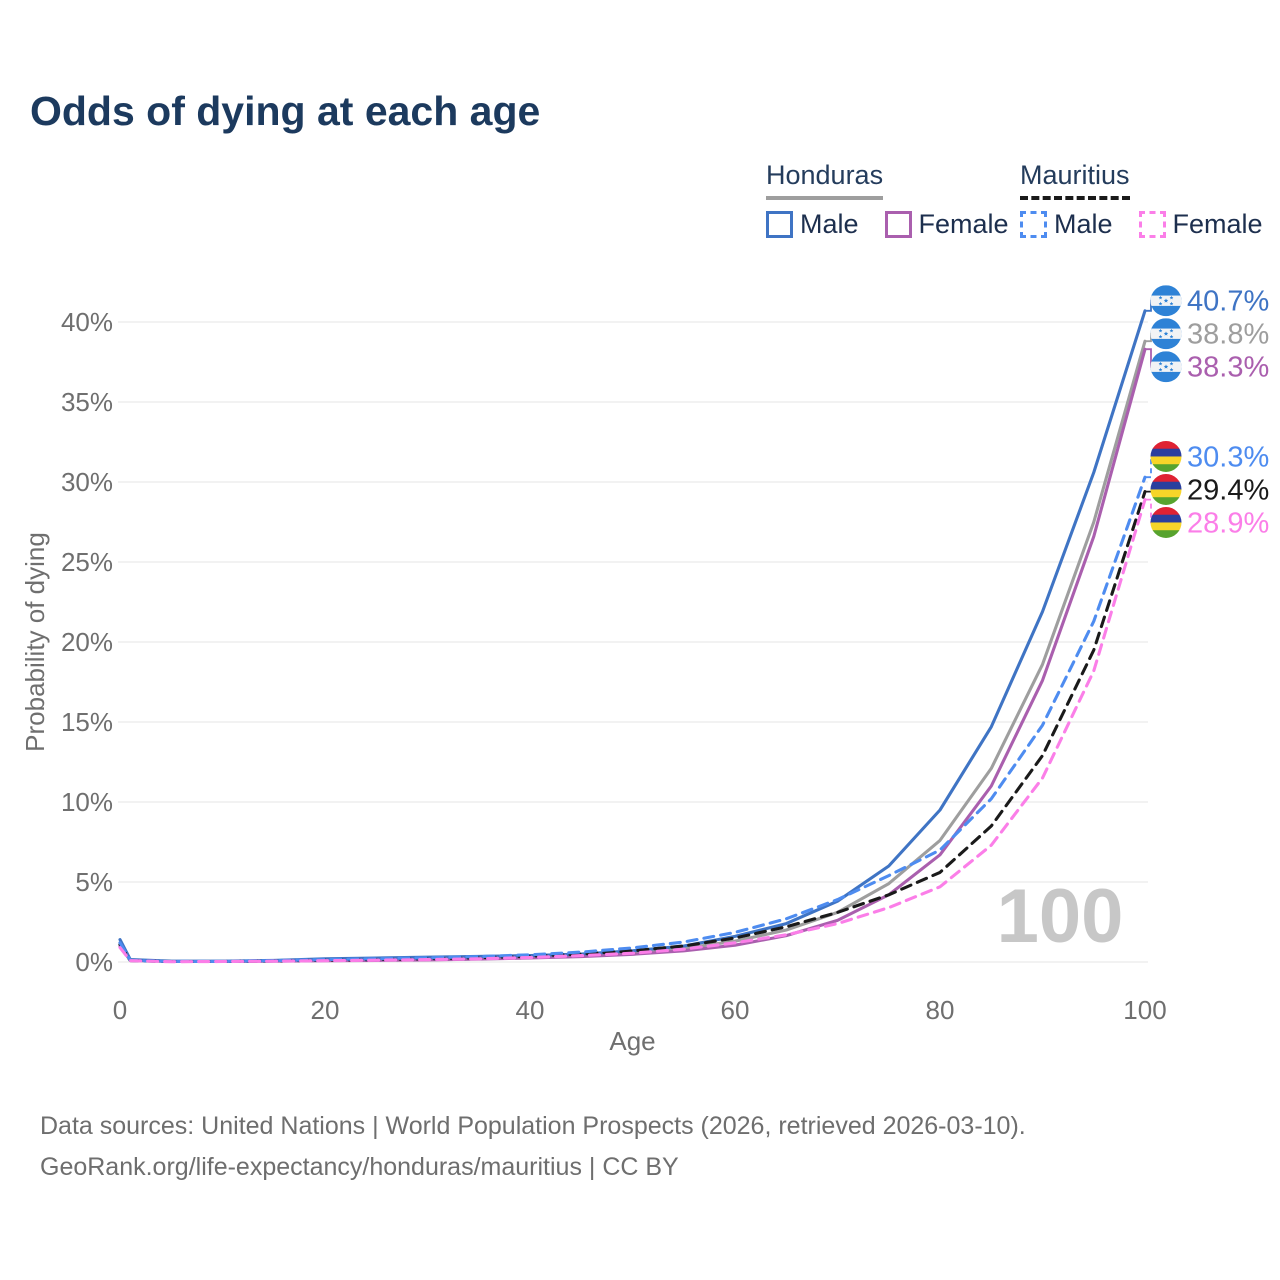 The height and width of the screenshot is (1280, 1280). What do you see at coordinates (887, 200) in the screenshot?
I see `legend-group-honduras: Honduras Male Female` at bounding box center [887, 200].